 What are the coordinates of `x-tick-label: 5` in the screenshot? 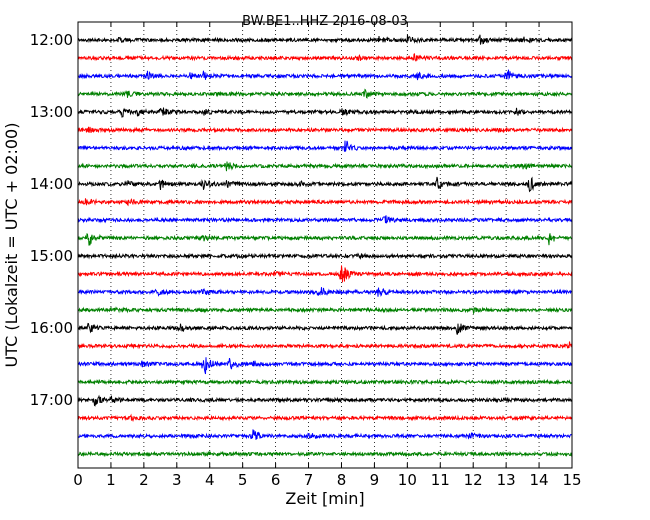 It's located at (243, 480).